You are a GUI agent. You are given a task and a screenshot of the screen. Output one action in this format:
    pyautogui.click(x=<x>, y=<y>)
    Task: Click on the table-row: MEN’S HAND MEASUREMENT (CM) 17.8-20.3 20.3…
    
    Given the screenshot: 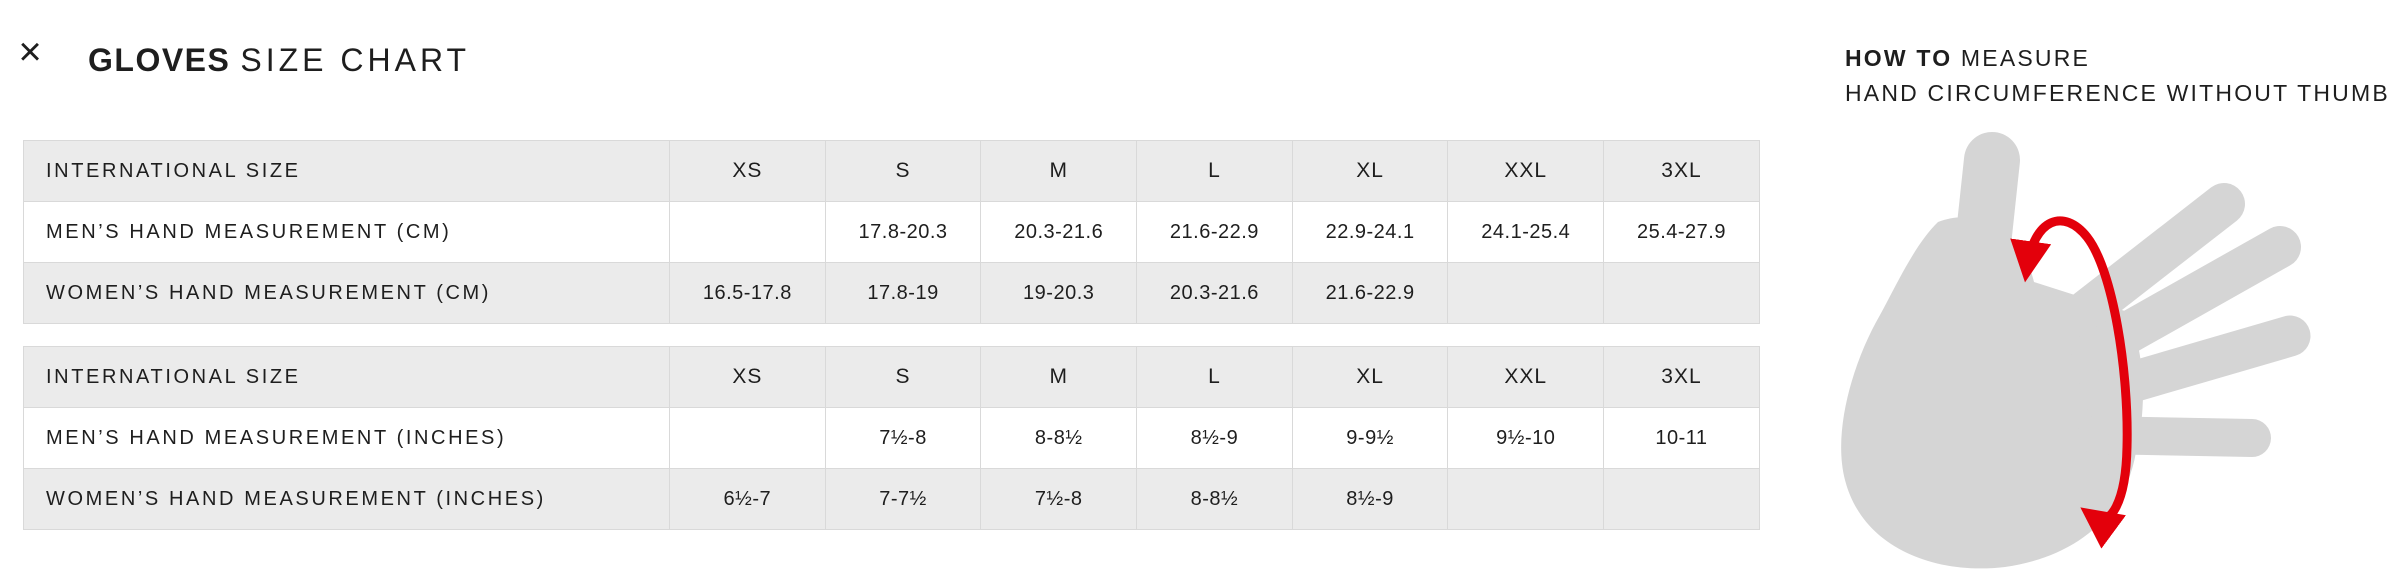 What is the action you would take?
    pyautogui.click(x=891, y=232)
    